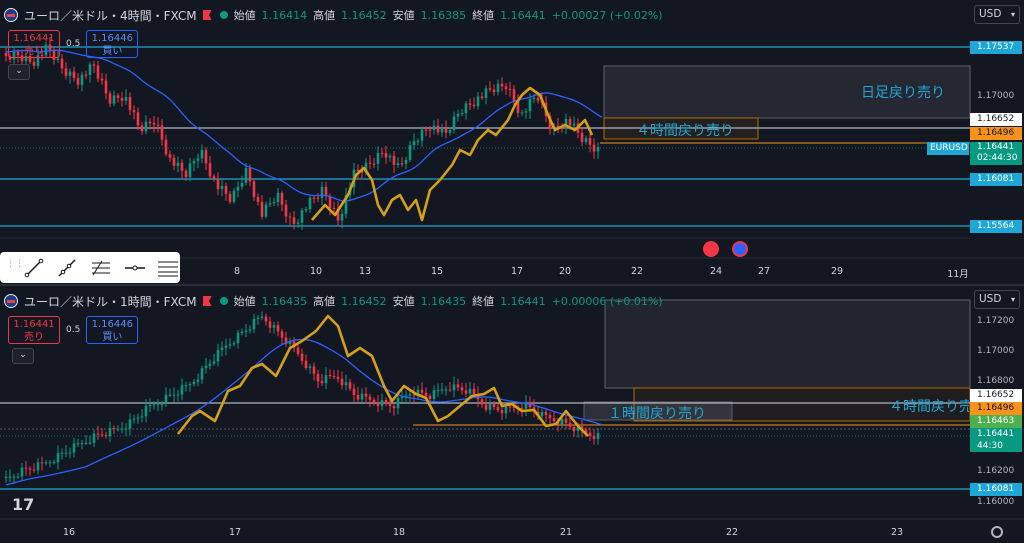 The image size is (1024, 543). What do you see at coordinates (607, 15) in the screenshot?
I see `change-value: +0.00027 (+0.02%)` at bounding box center [607, 15].